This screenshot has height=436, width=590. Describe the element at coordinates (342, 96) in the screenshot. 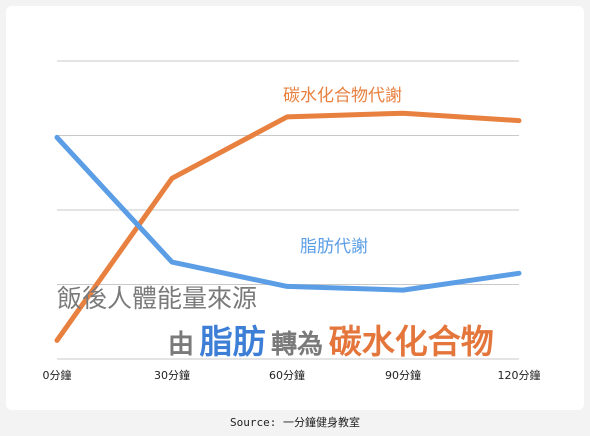

I see `series-label-carbohydrate: 碳水化合物代謝` at that location.